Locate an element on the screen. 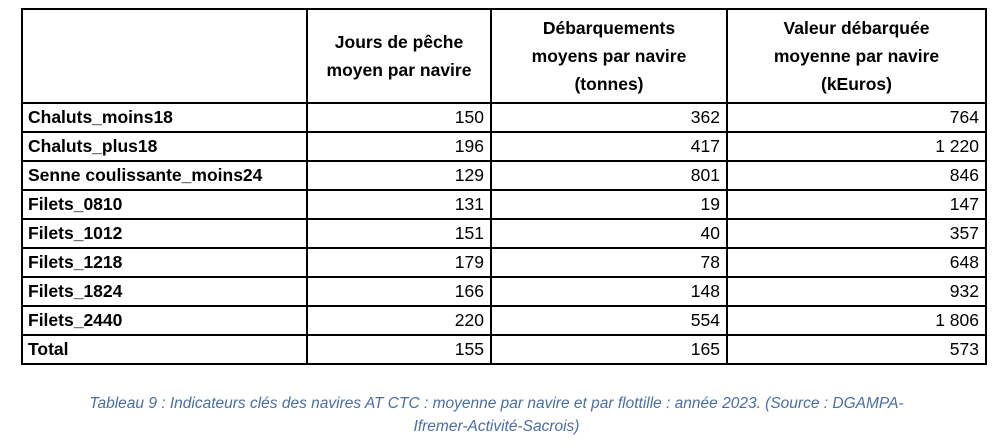 The height and width of the screenshot is (447, 993). table-row: Senne coulissante_moins24 129 801 846 is located at coordinates (504, 175).